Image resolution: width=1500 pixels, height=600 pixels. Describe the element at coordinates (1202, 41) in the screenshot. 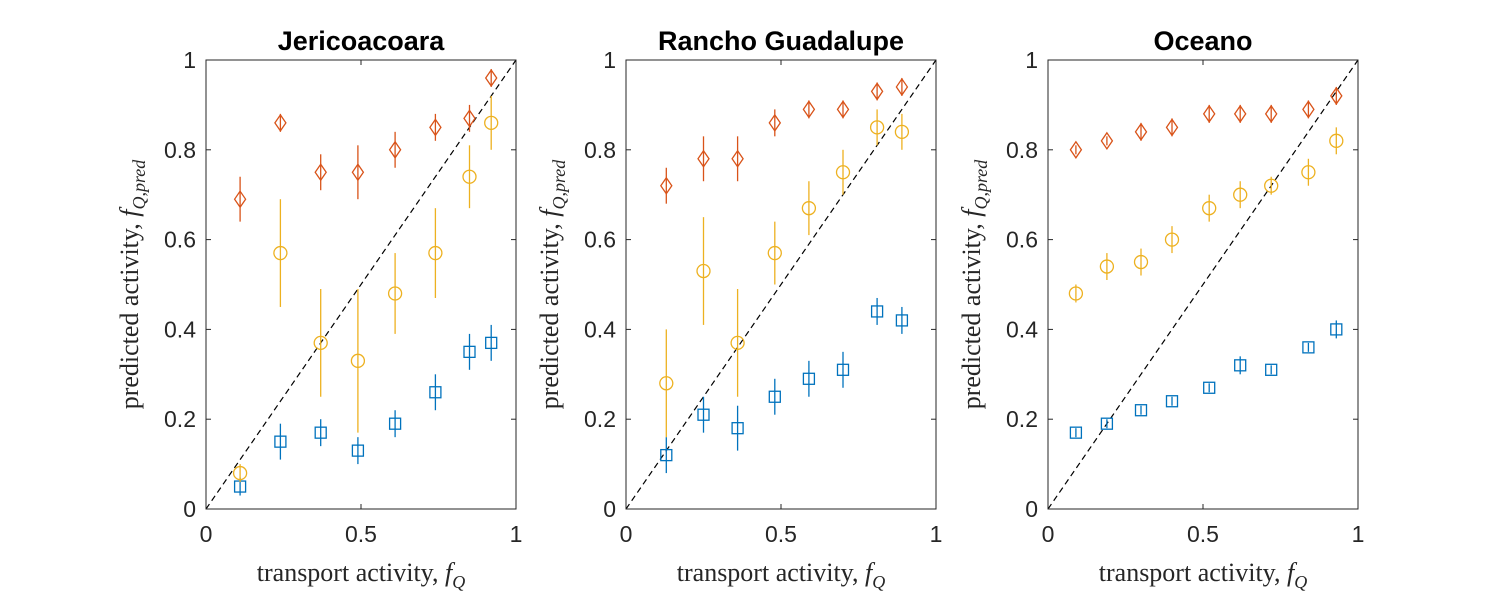

I see `chart-title: Oceano` at that location.